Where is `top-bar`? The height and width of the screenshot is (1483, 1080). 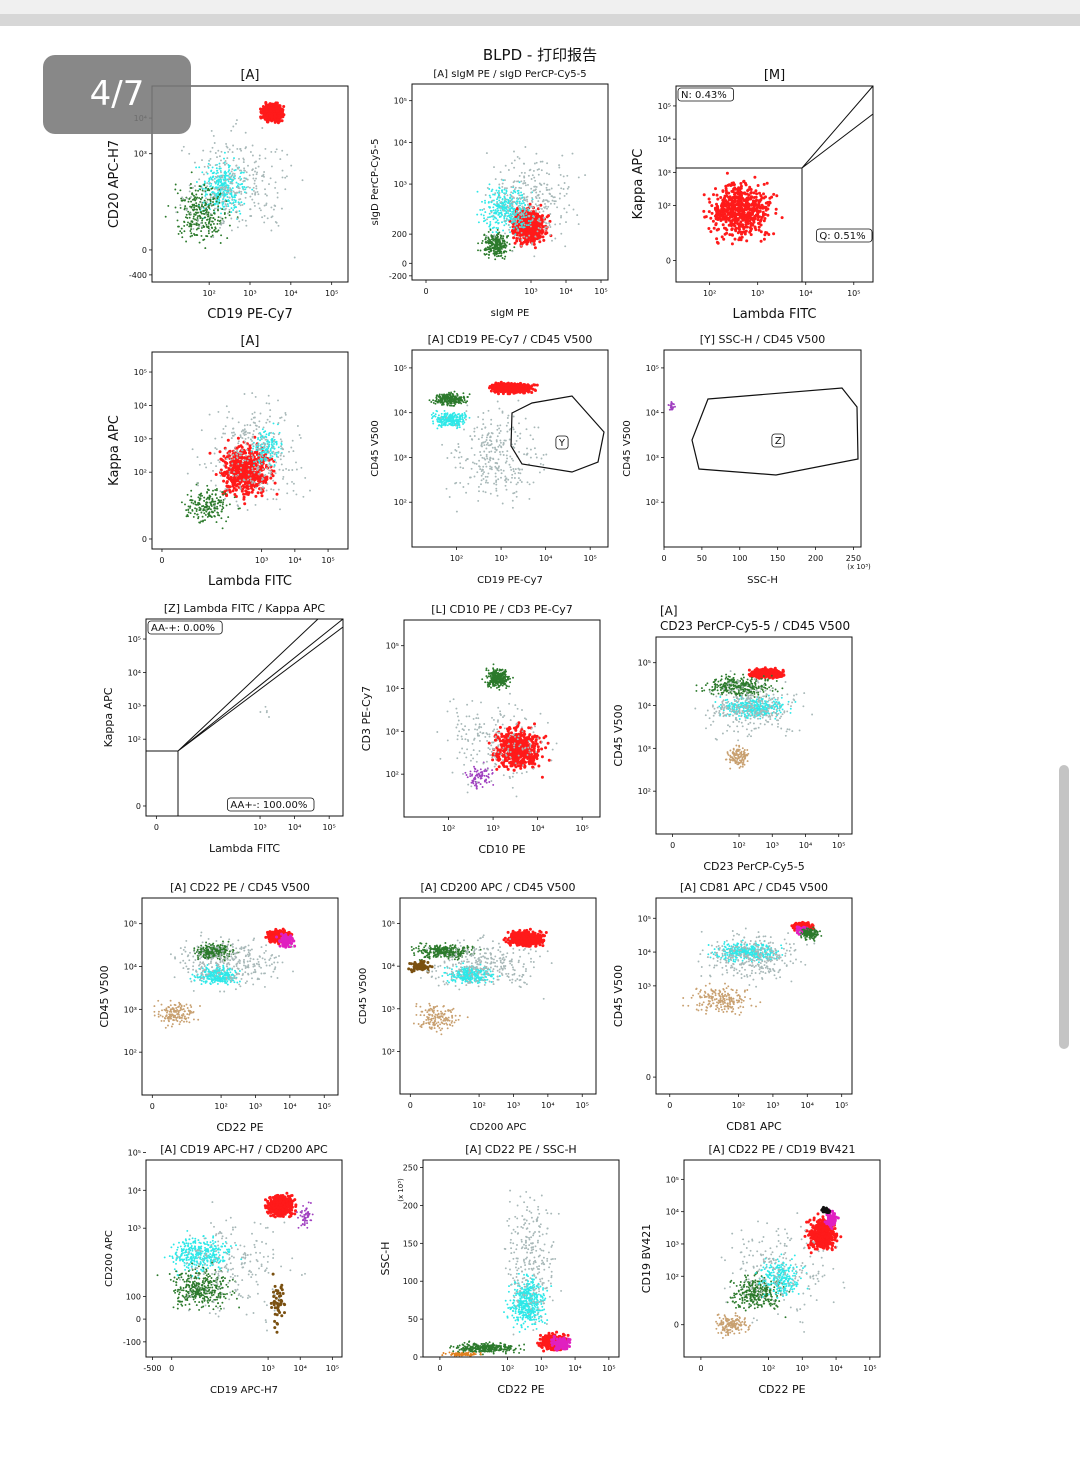 top-bar is located at coordinates (540, 7).